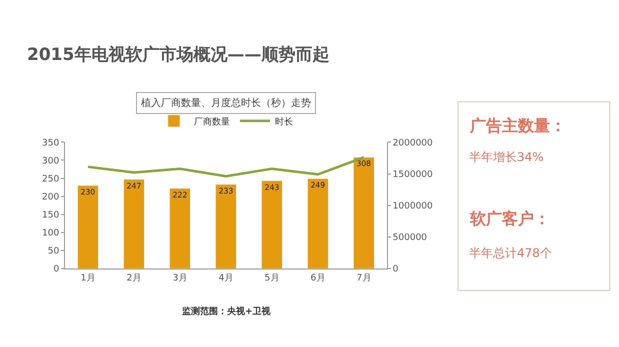 This screenshot has width=619, height=347. Describe the element at coordinates (318, 278) in the screenshot. I see `x-tick-label: 6月` at that location.